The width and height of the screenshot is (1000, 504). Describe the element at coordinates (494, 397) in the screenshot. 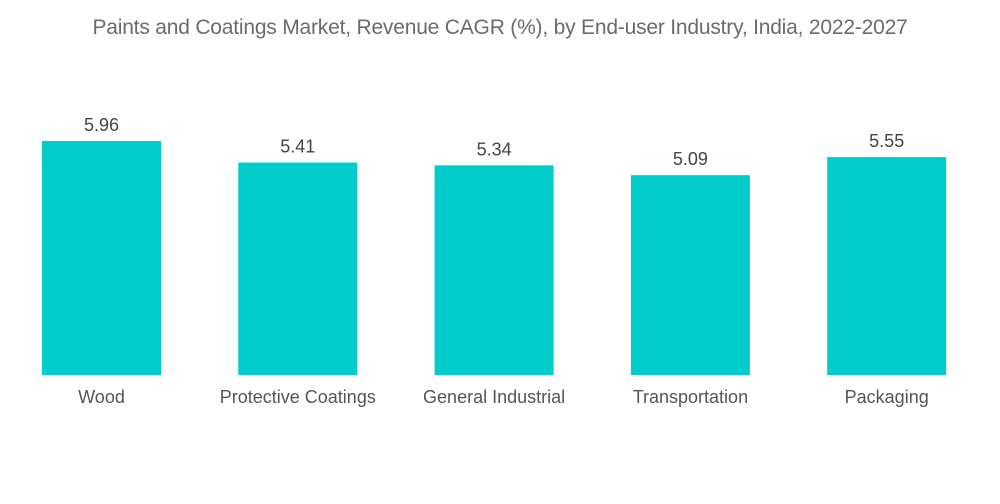

I see `category-label: General Industrial` at that location.